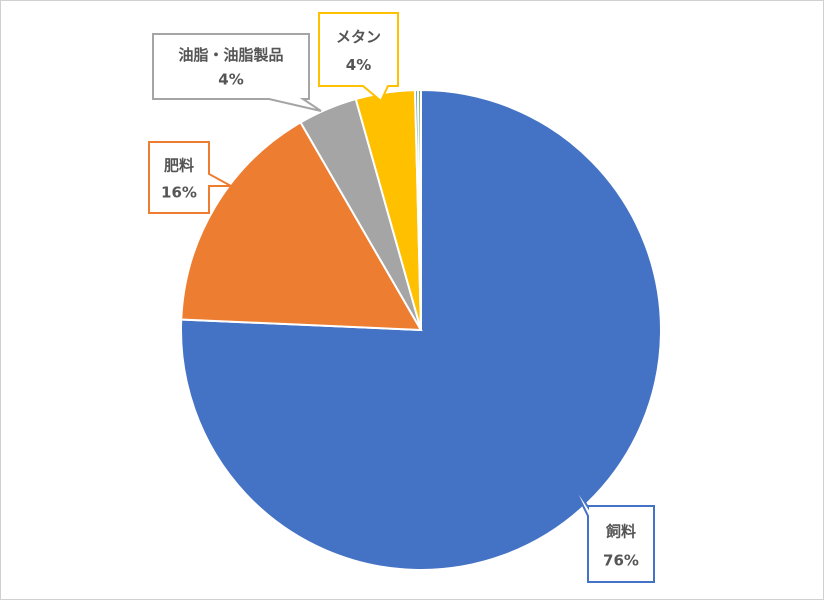 The image size is (824, 601). What do you see at coordinates (230, 80) in the screenshot?
I see `data-label-value-2: 4%` at bounding box center [230, 80].